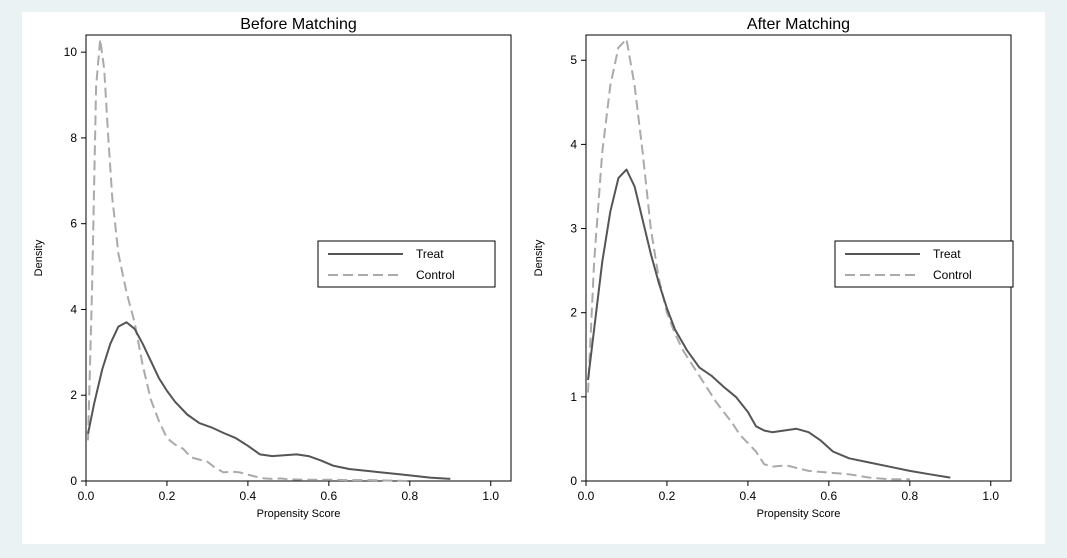 The image size is (1067, 558). What do you see at coordinates (71, 52) in the screenshot?
I see `y-tick-label: 10` at bounding box center [71, 52].